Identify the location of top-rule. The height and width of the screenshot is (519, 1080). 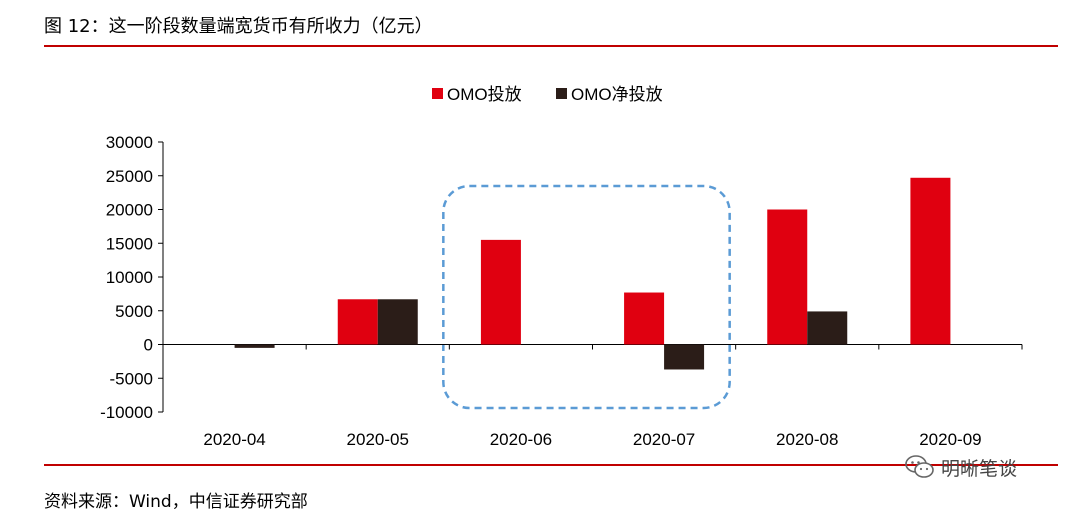
(551, 46).